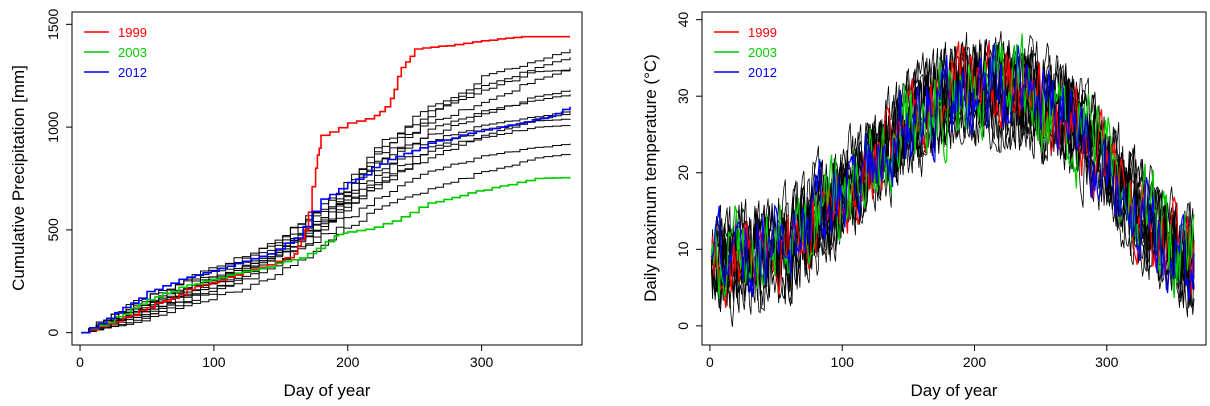  I want to click on temp-ylabel: Daily maximum temperature (°C), so click(650, 178).